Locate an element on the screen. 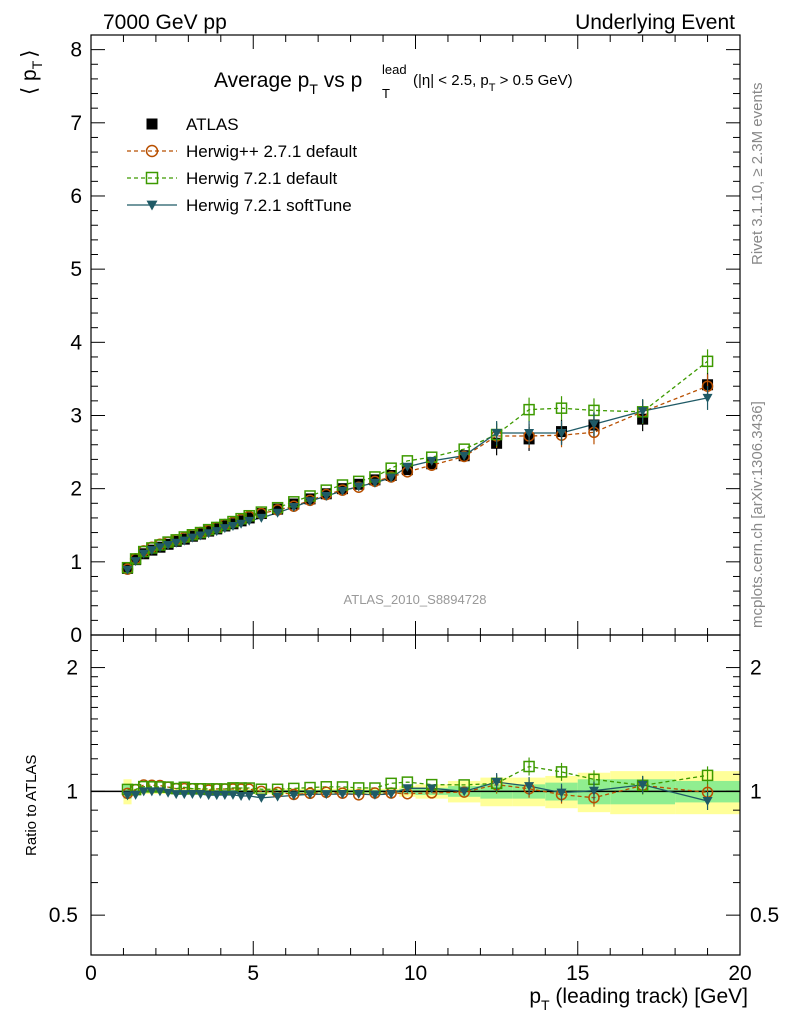  svg-text: ⟨ pT⟩ is located at coordinates (31, 72).